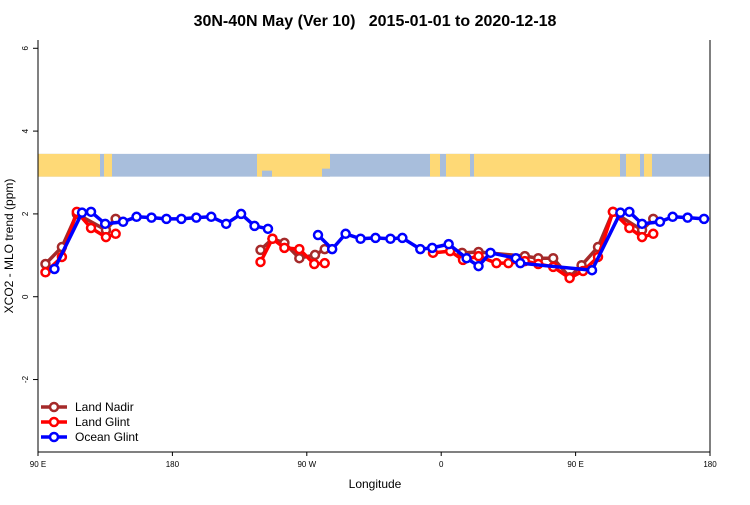 The height and width of the screenshot is (505, 750). I want to click on y-tick-label: 2, so click(25, 213).